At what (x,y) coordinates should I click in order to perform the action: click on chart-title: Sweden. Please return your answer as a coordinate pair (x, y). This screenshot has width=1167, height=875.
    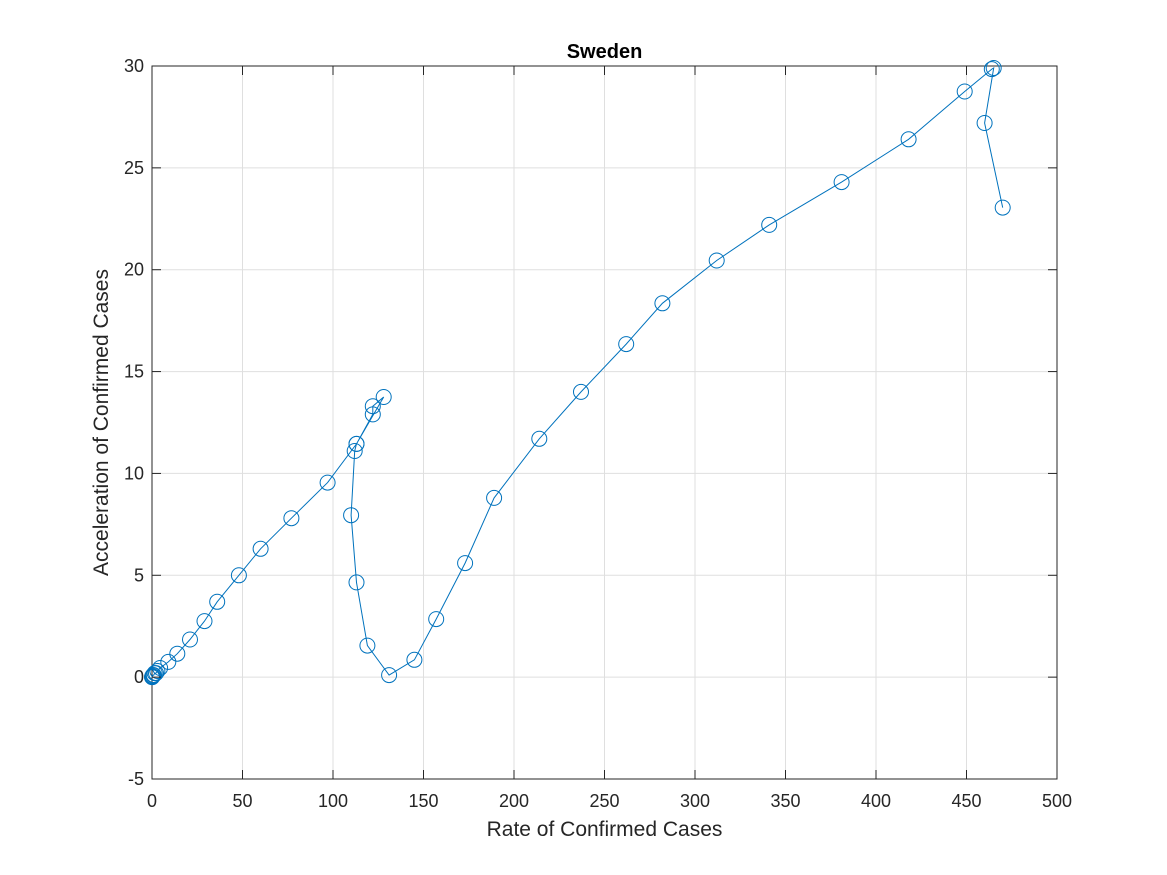
    Looking at the image, I should click on (605, 52).